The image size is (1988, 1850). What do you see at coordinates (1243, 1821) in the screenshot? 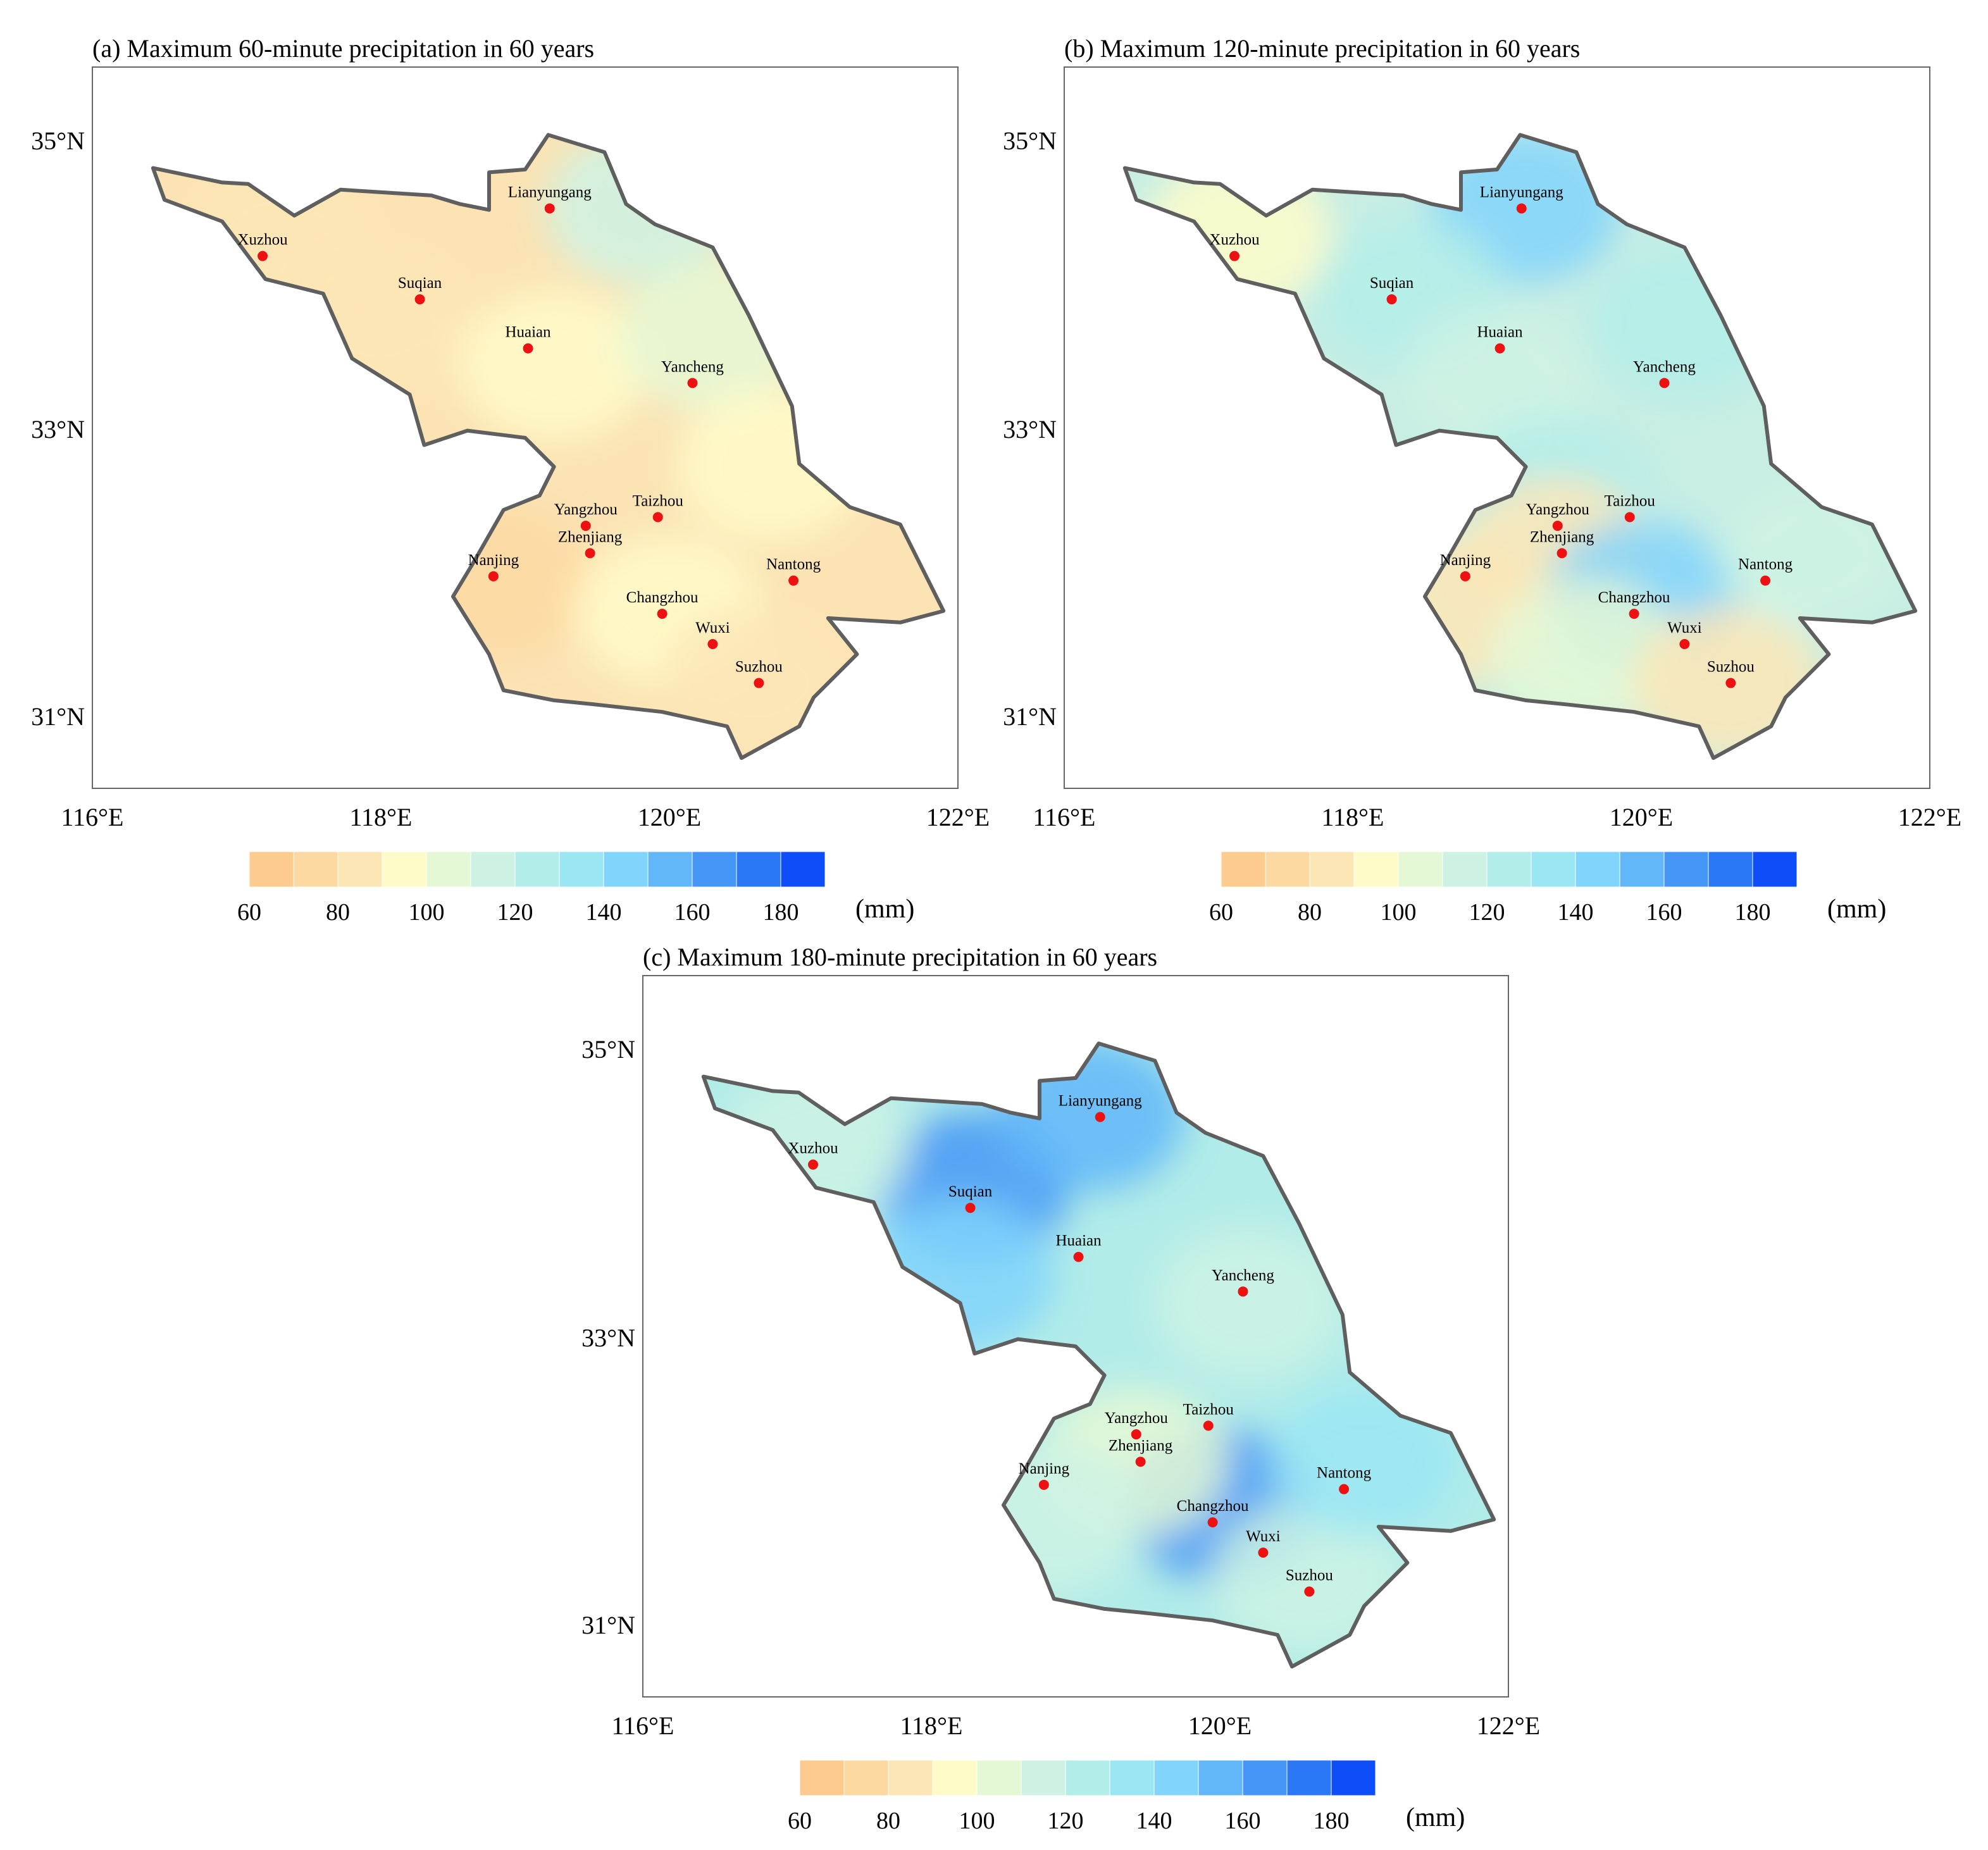
I see `panel-c-colorbar-label: 160` at bounding box center [1243, 1821].